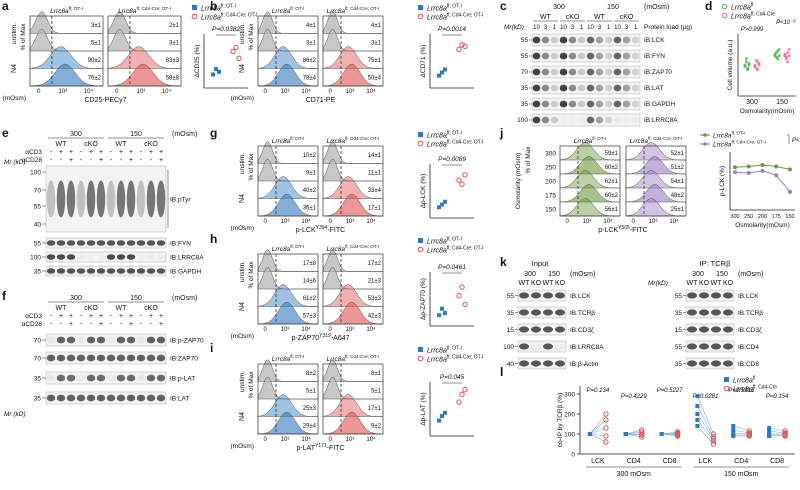 The width and height of the screenshot is (800, 490). What do you see at coordinates (306, 338) in the screenshot?
I see `main-text: p-ZAP70` at bounding box center [306, 338].